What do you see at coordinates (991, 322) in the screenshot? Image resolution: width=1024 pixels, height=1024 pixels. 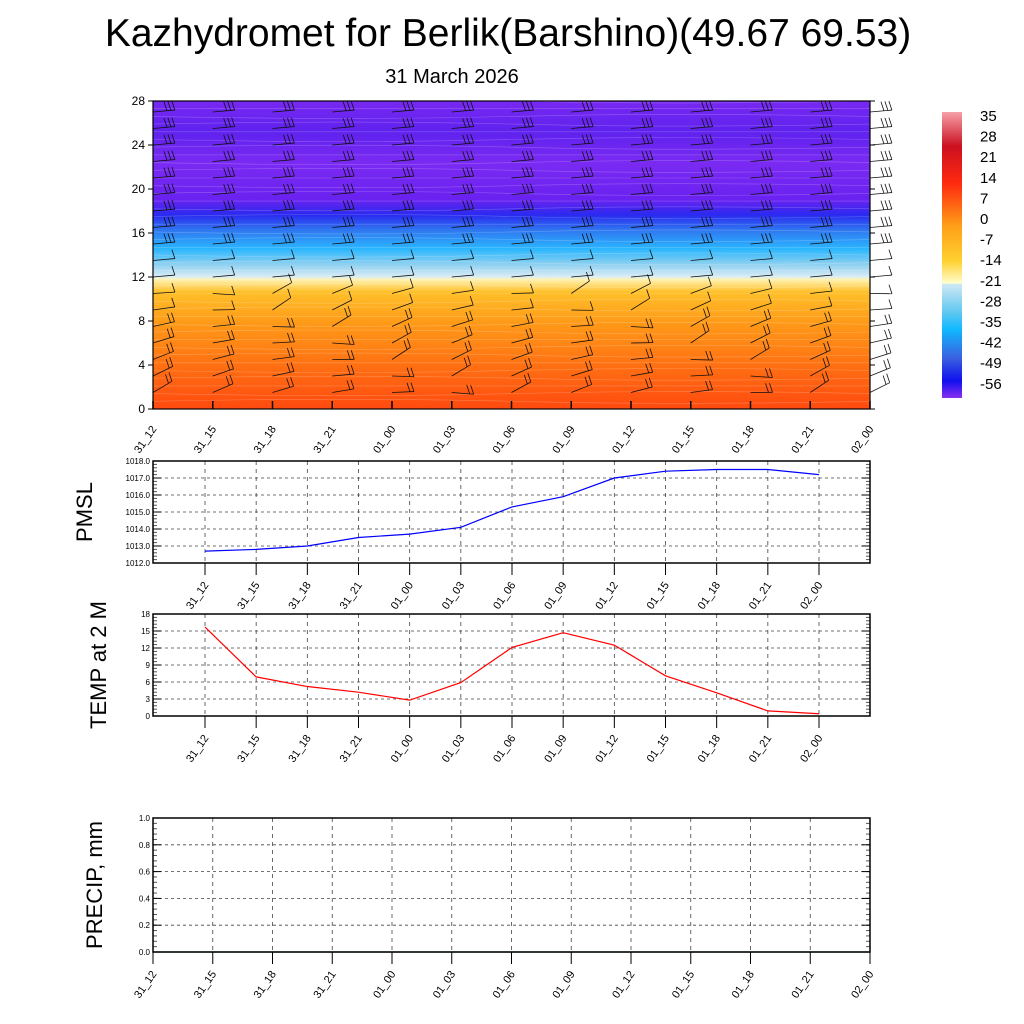 I see `colorbar-label: -35` at bounding box center [991, 322].